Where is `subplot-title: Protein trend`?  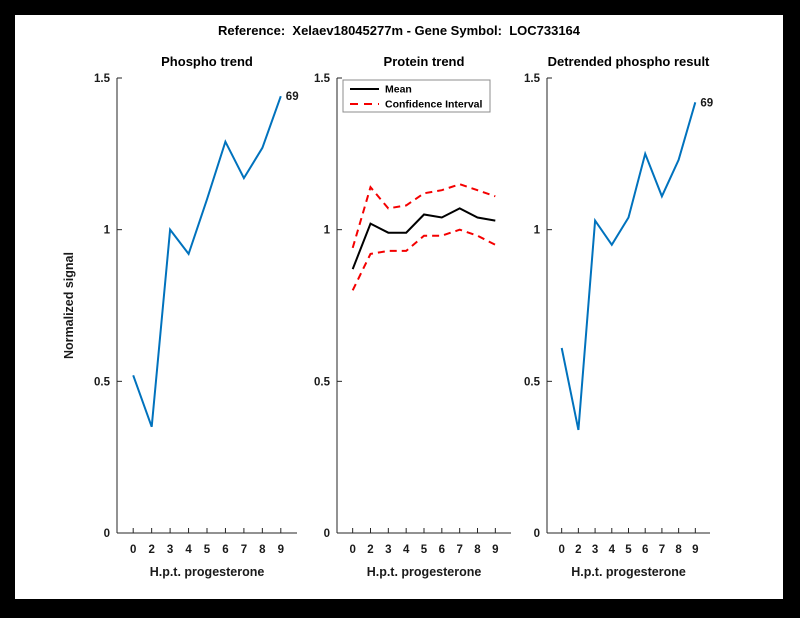 subplot-title: Protein trend is located at coordinates (424, 61).